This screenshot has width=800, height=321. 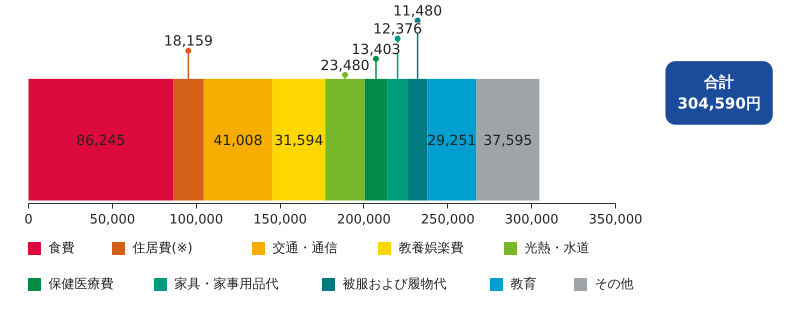 What do you see at coordinates (397, 30) in the screenshot?
I see `data-label: 12,376` at bounding box center [397, 30].